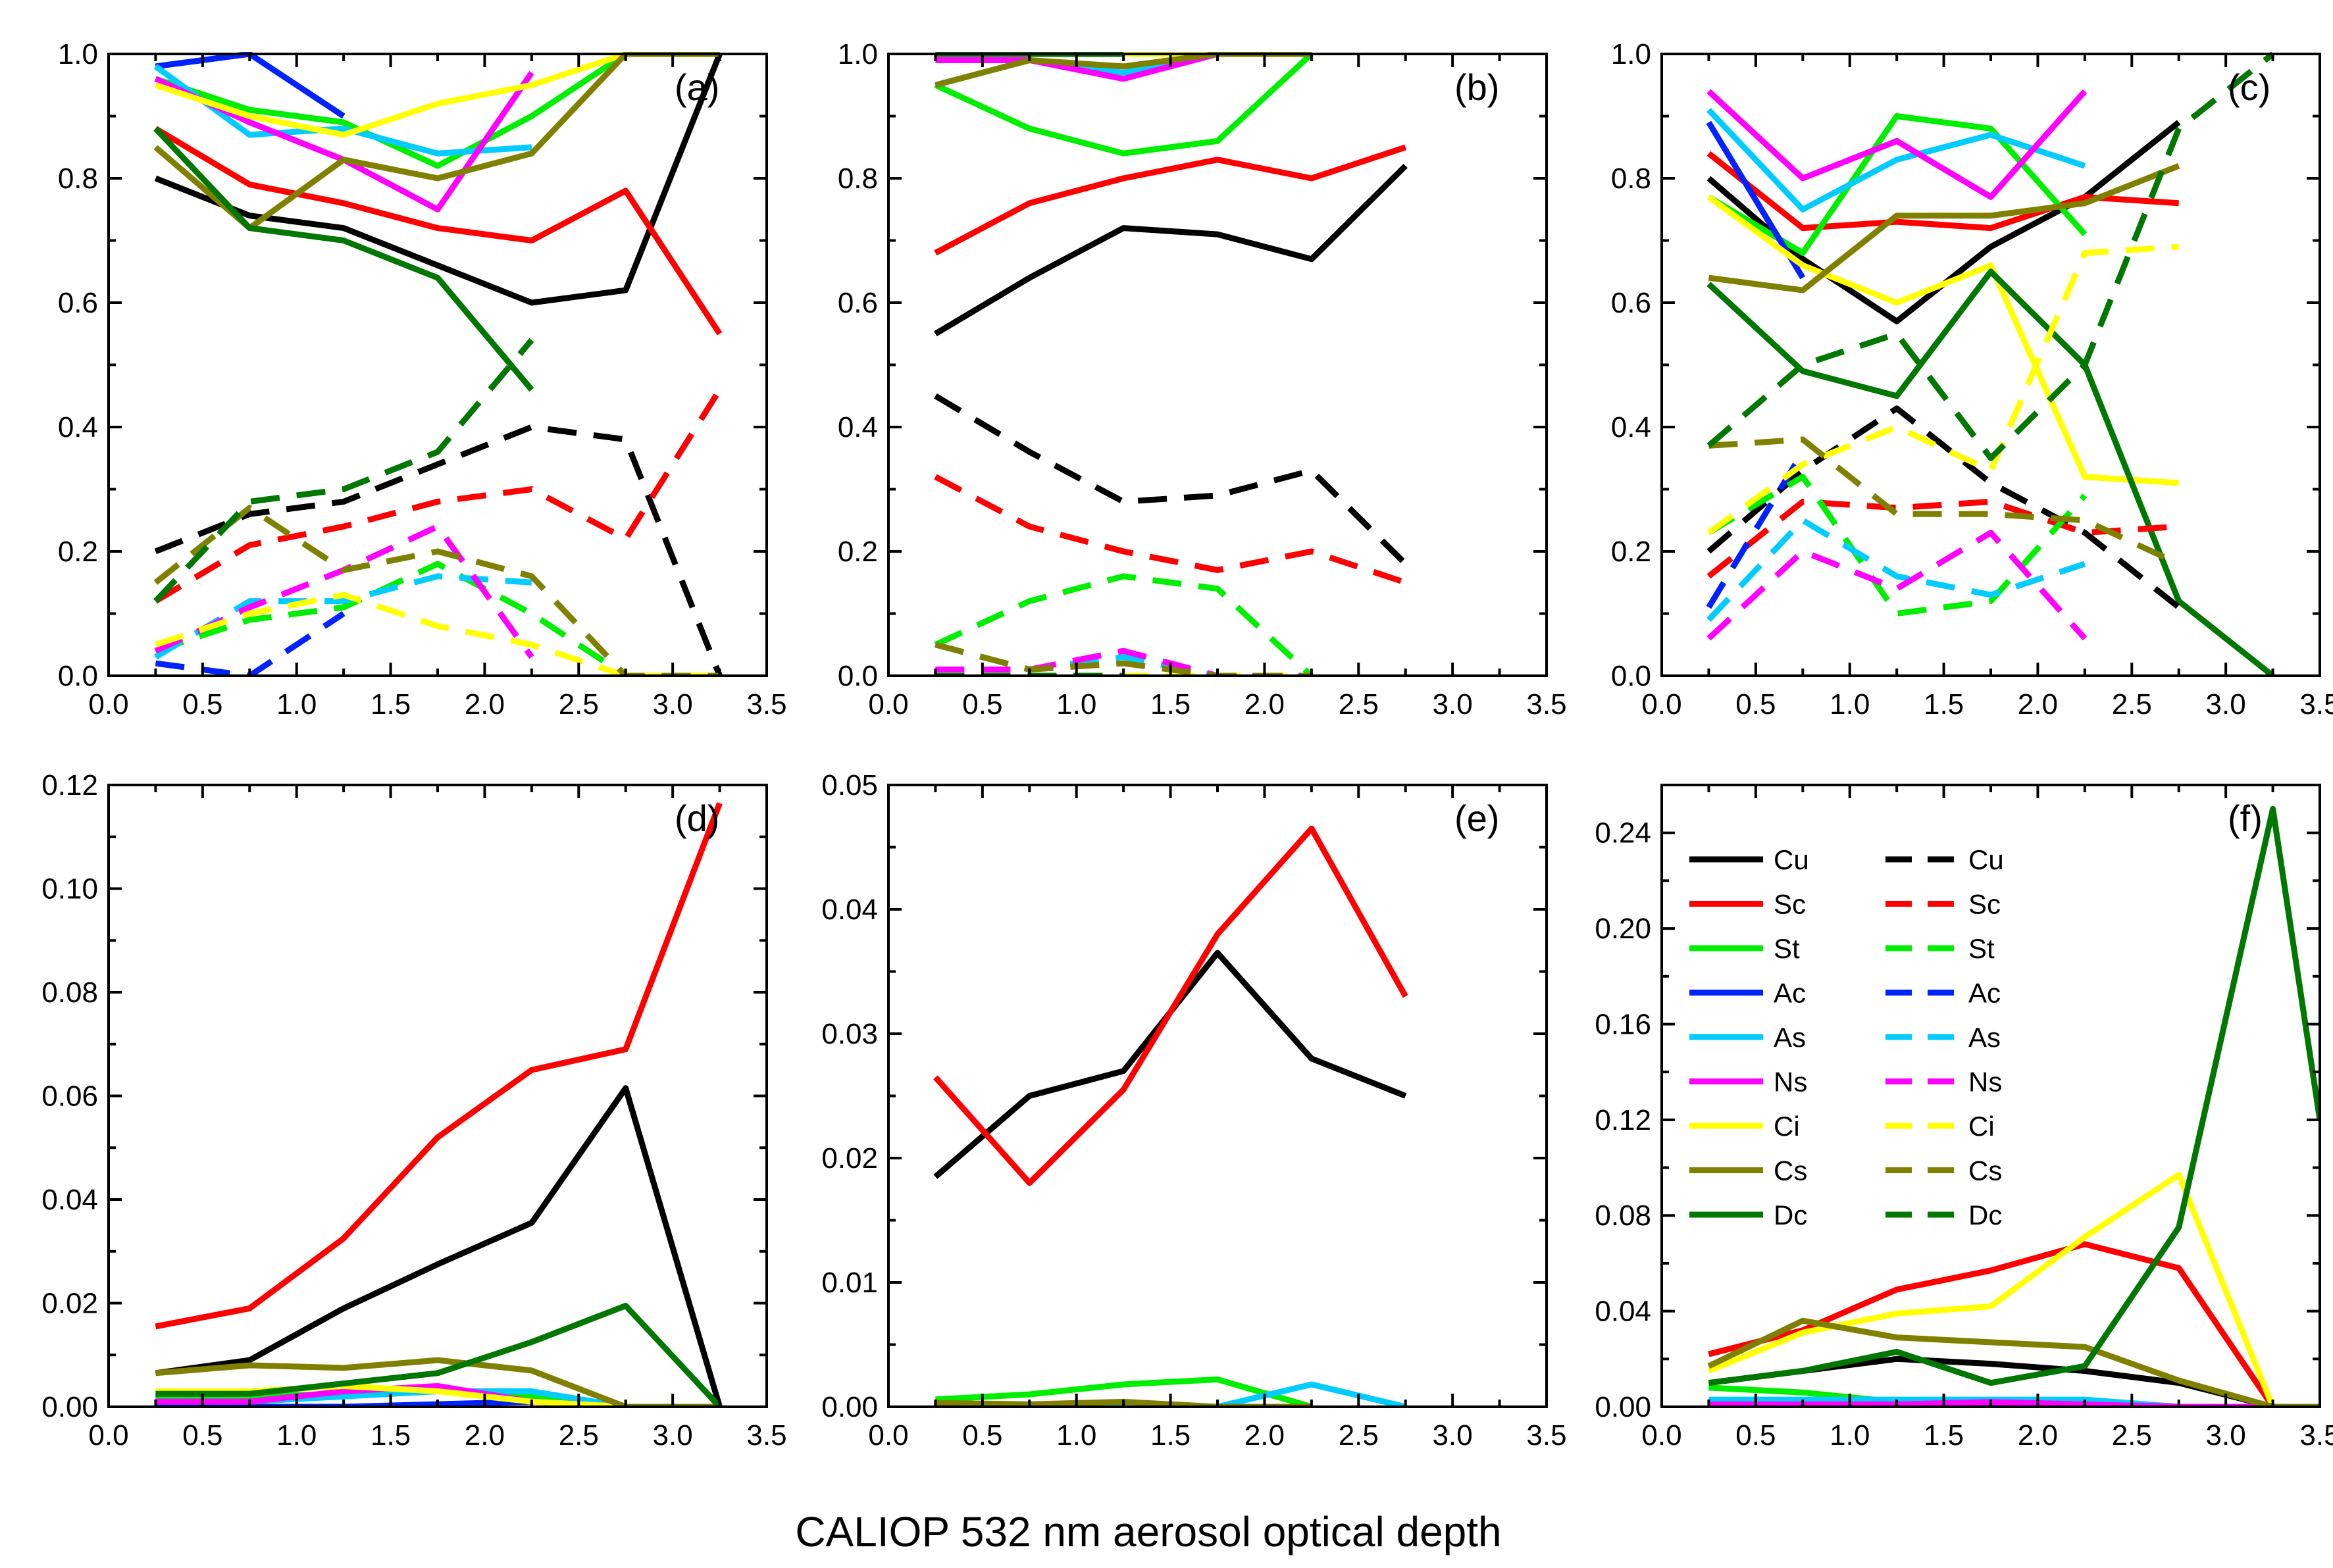 This screenshot has width=2333, height=1568. What do you see at coordinates (69, 785) in the screenshot?
I see `y-tick-label: 0.12` at bounding box center [69, 785].